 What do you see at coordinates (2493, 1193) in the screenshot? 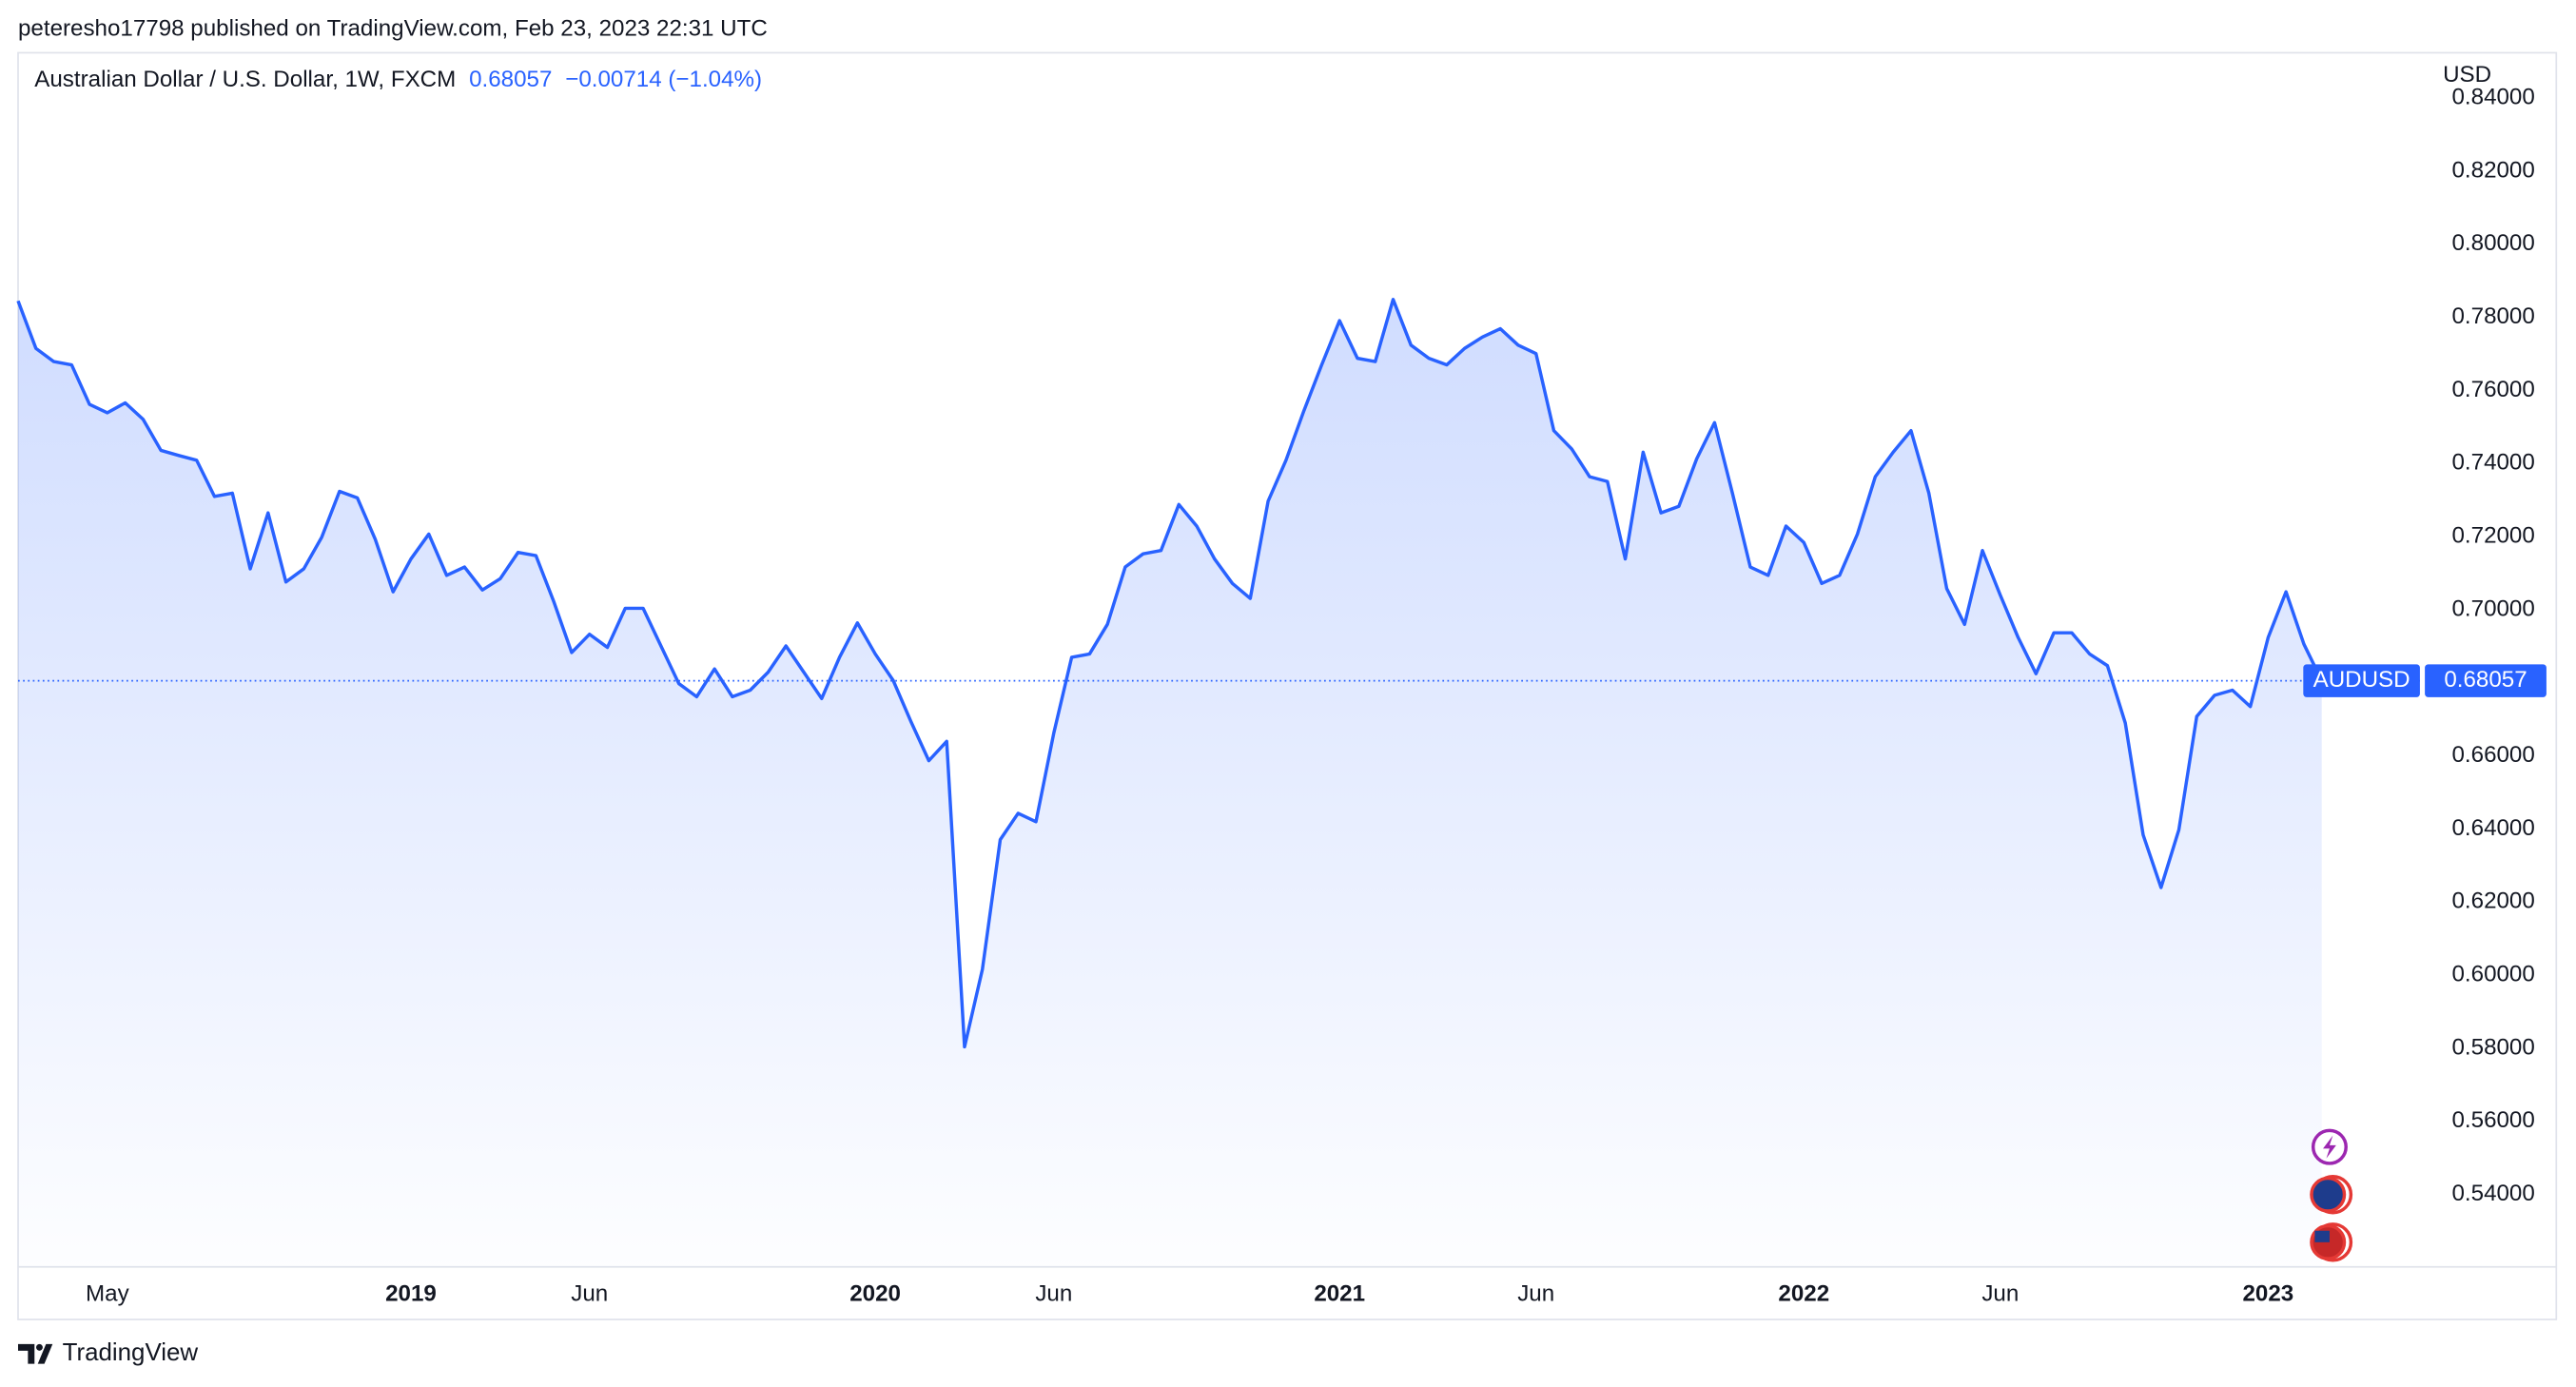
I see `y-tick-label: 0.54000` at bounding box center [2493, 1193].